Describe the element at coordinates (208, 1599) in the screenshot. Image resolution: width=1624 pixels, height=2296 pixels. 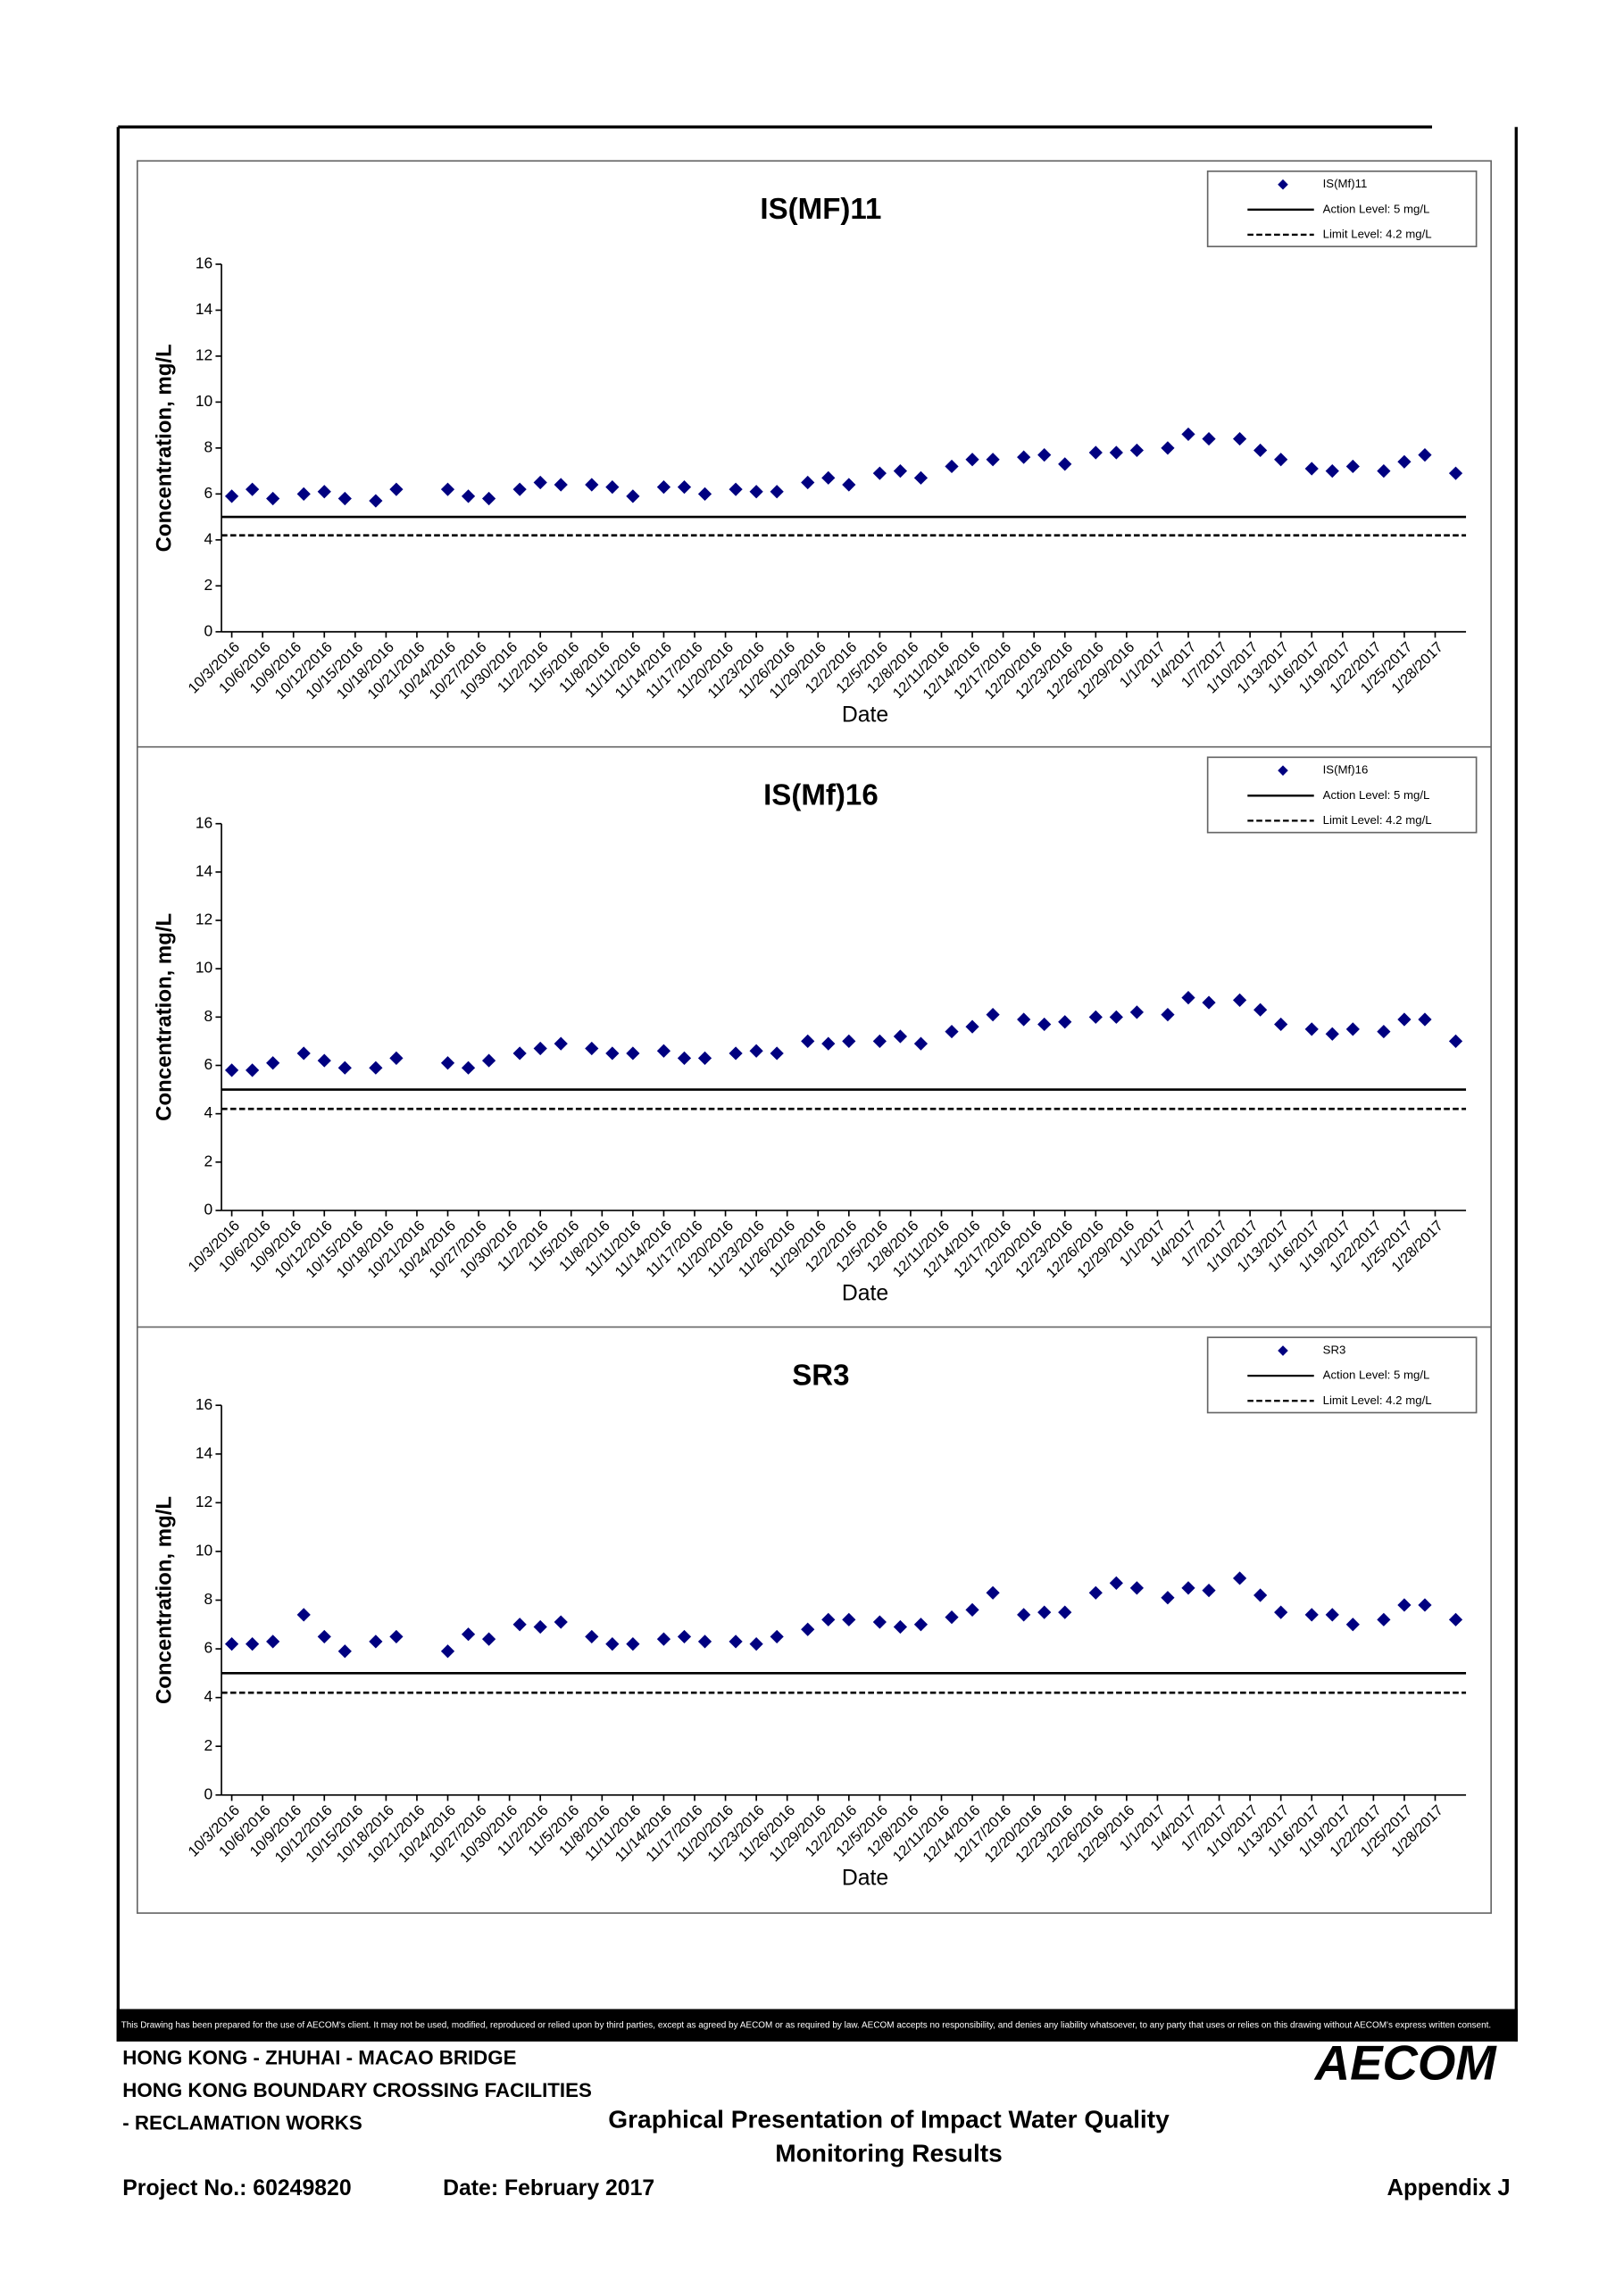
I see `y-tick-label: 8` at that location.